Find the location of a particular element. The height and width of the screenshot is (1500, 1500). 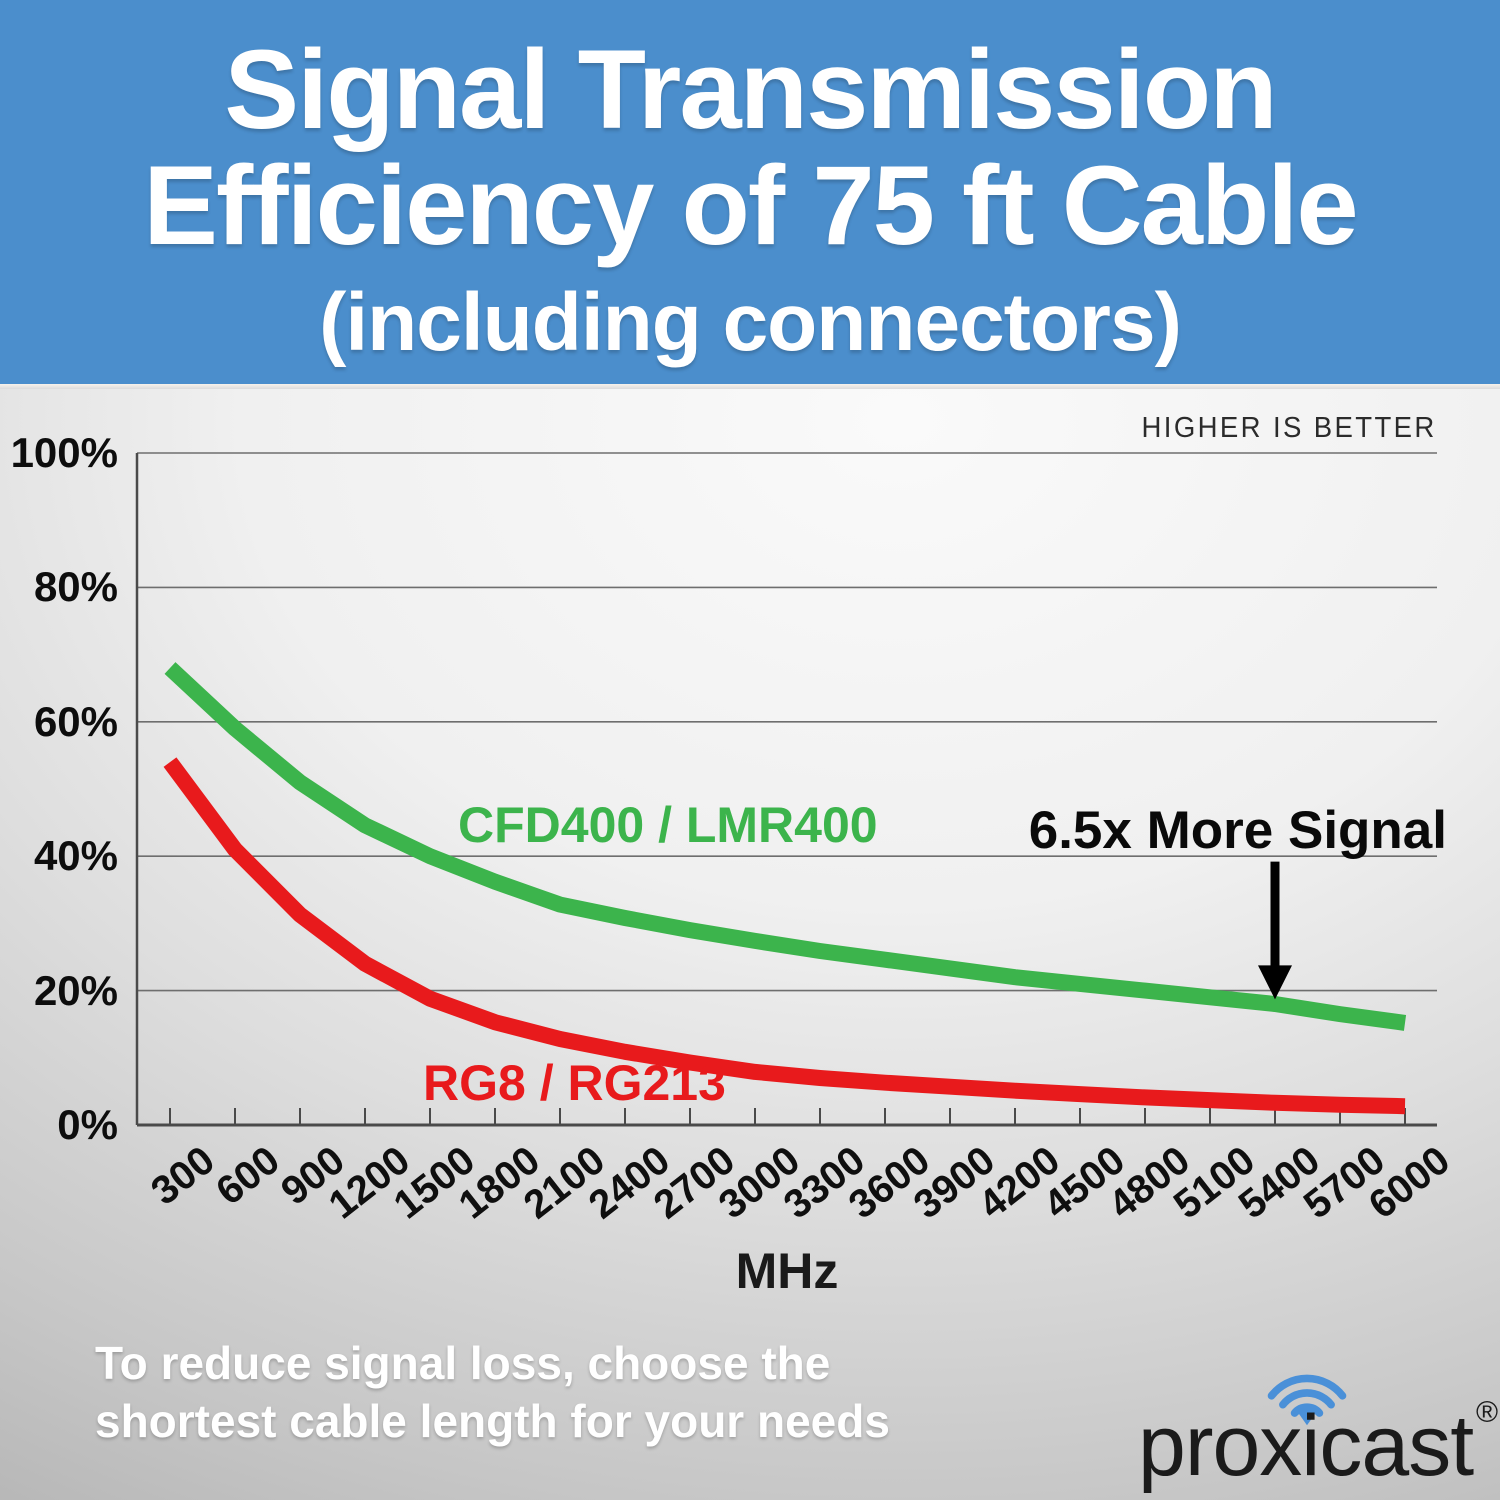

y-tick-label: 60% is located at coordinates (75, 721).